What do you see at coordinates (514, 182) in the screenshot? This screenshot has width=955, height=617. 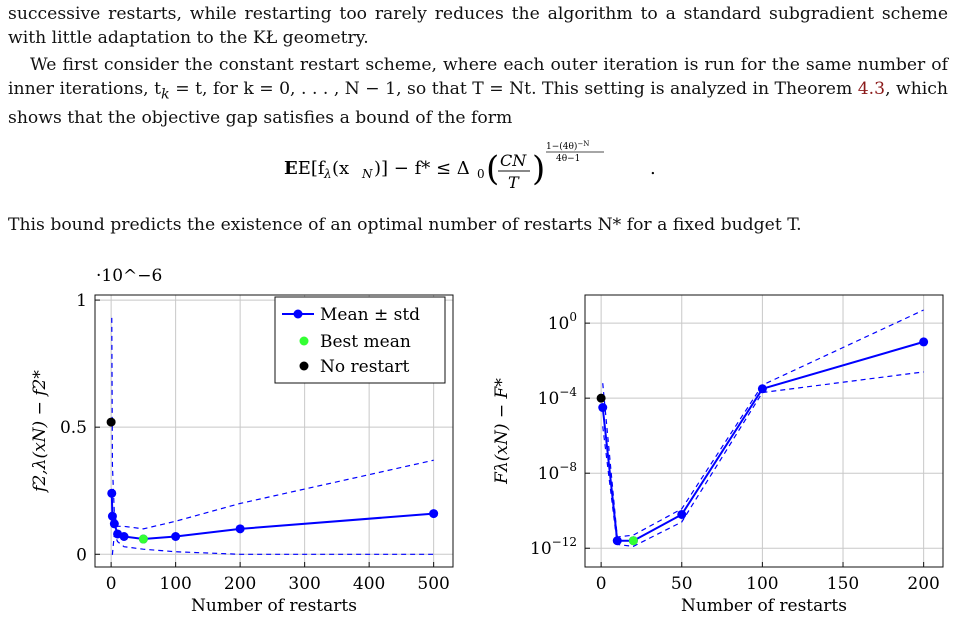 I see `eq-frac-den: T` at bounding box center [514, 182].